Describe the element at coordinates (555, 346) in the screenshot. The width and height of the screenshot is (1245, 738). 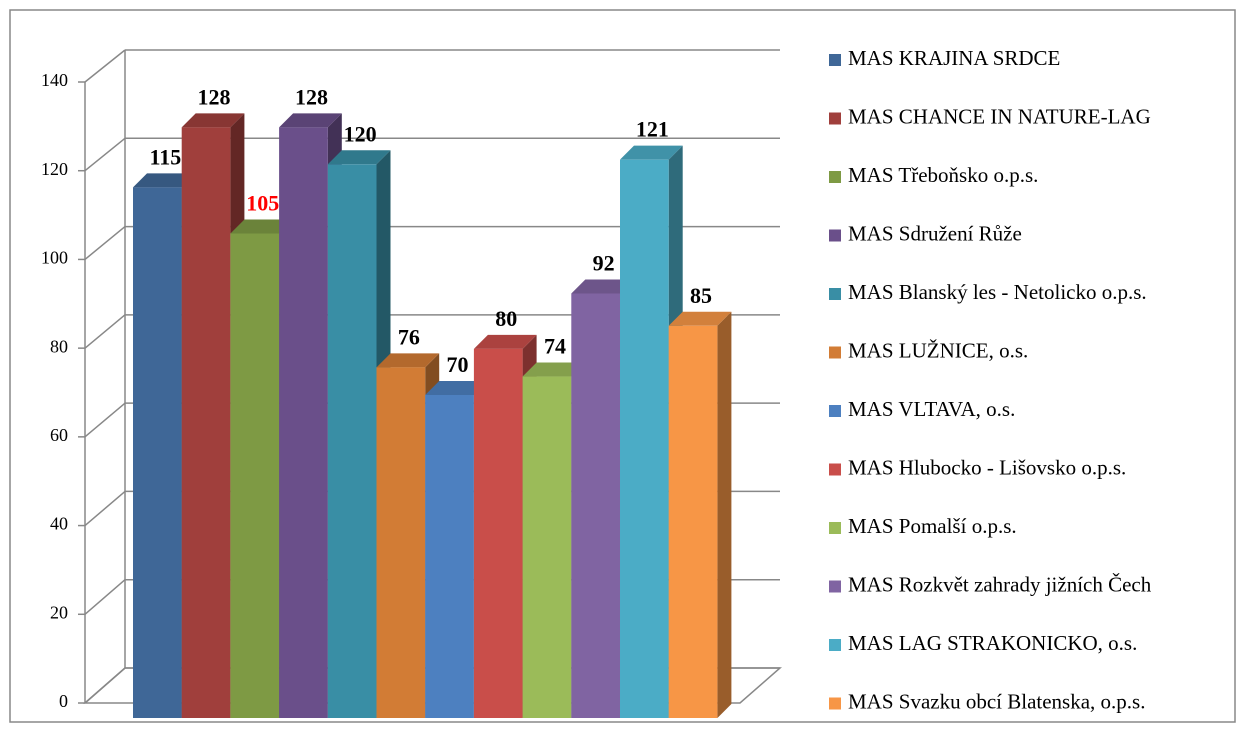
I see `data-label: 74` at that location.